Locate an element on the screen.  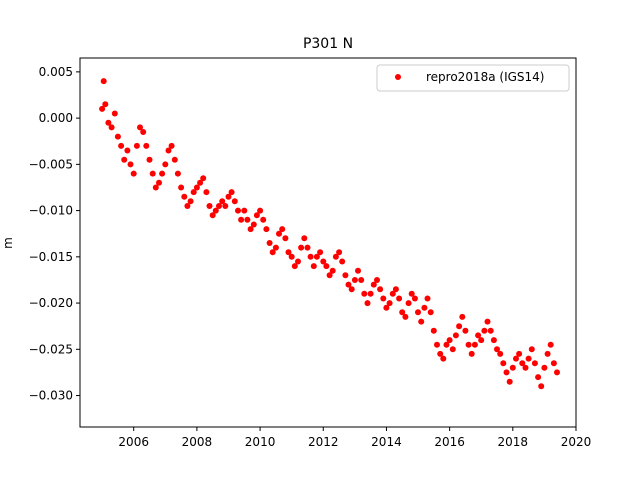
y-tick-label: −0.030 is located at coordinates (51, 396).